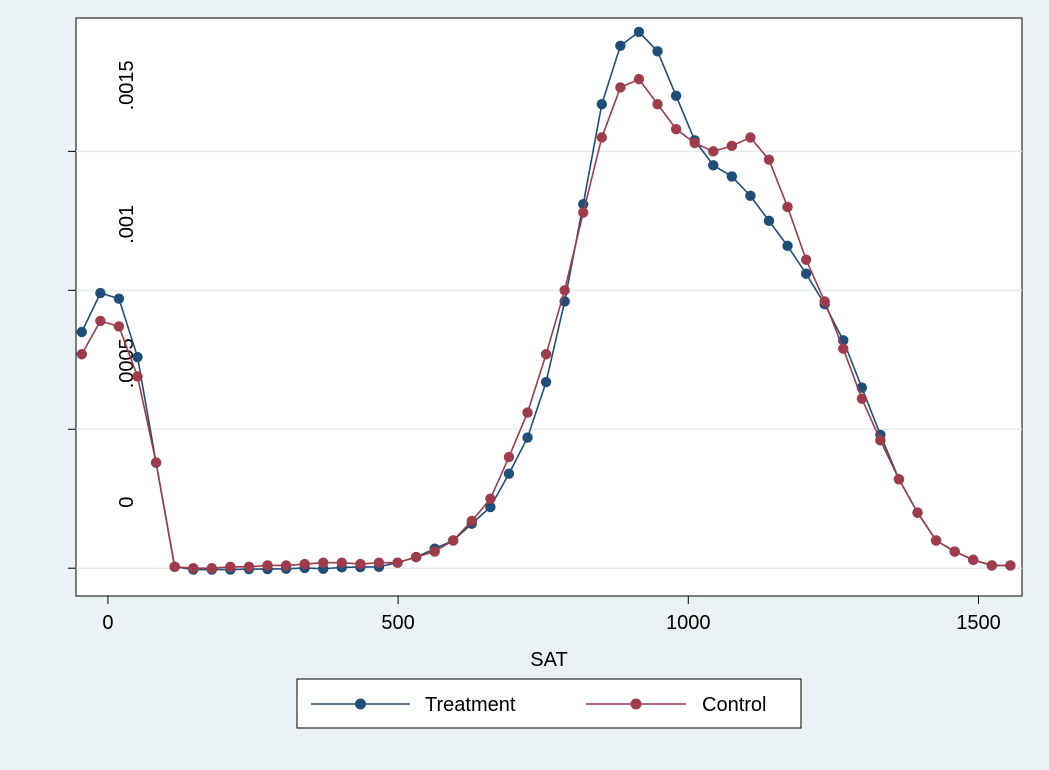 Image resolution: width=1049 pixels, height=770 pixels. Describe the element at coordinates (734, 705) in the screenshot. I see `legend-control-label: Control` at that location.